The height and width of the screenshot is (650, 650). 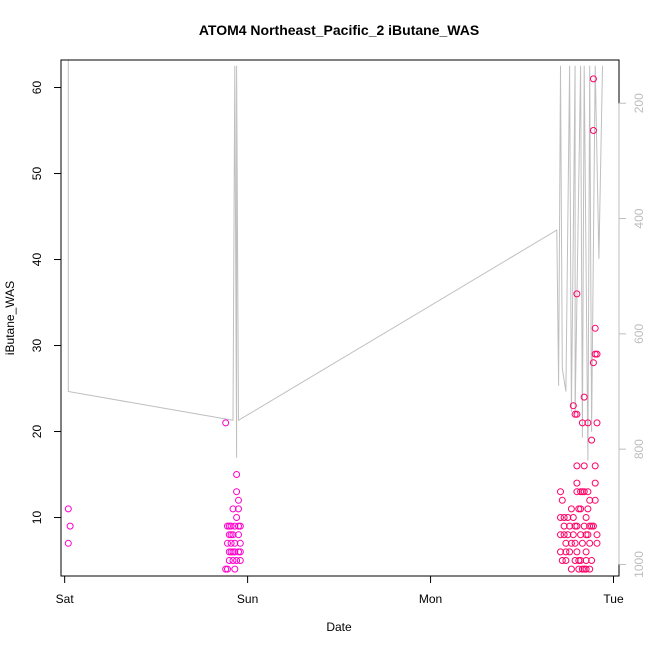 What do you see at coordinates (339, 30) in the screenshot?
I see `chart-title: ATOM4 Northeast_Pacific_2 iButane_WAS` at bounding box center [339, 30].